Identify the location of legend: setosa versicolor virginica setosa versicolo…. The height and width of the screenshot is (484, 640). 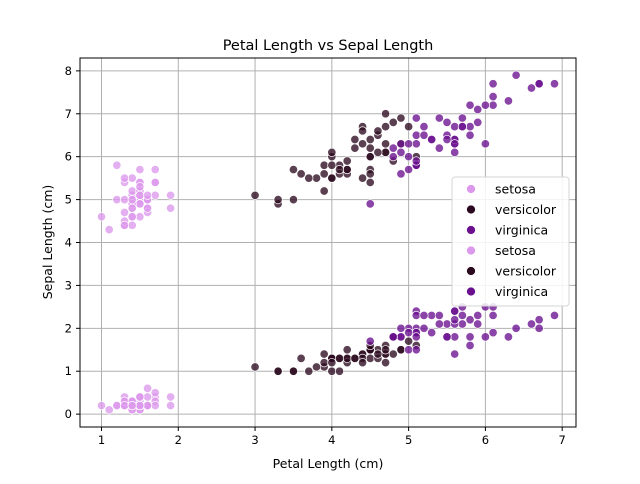
(510, 241).